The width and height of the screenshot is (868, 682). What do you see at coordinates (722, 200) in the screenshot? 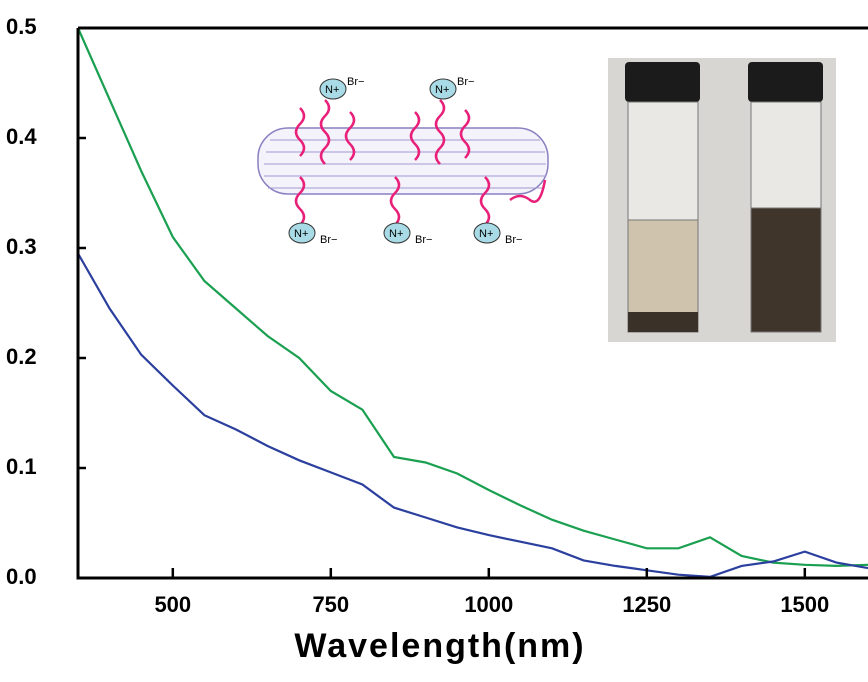
I see `vial-photo` at bounding box center [722, 200].